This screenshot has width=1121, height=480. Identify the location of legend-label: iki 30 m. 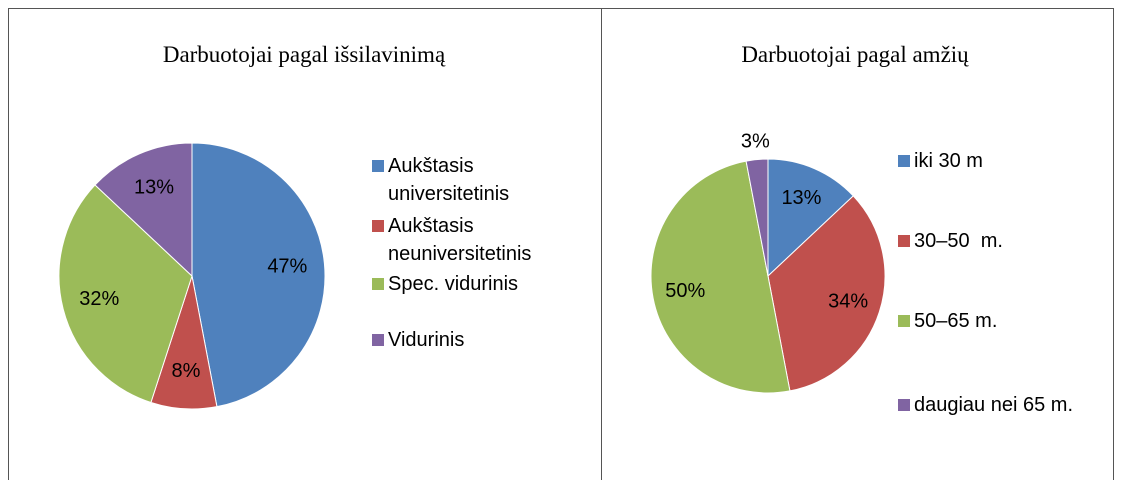
(948, 161).